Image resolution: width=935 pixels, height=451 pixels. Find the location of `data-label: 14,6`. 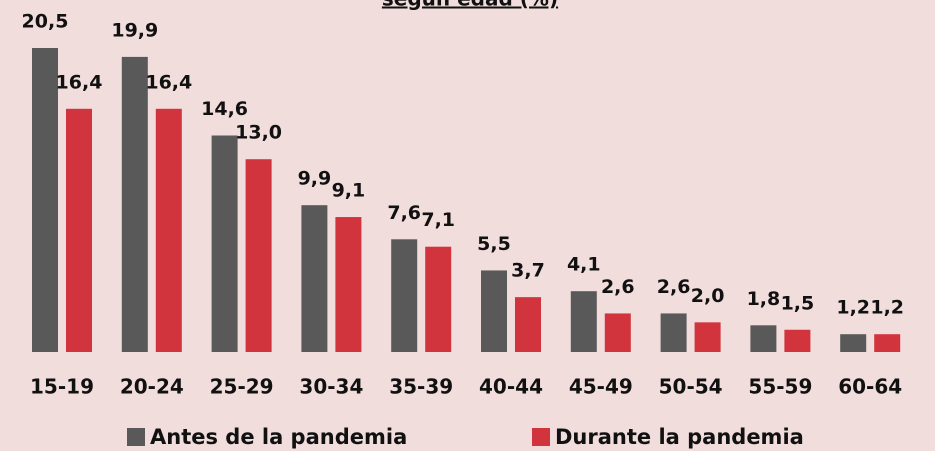

data-label: 14,6 is located at coordinates (224, 109).